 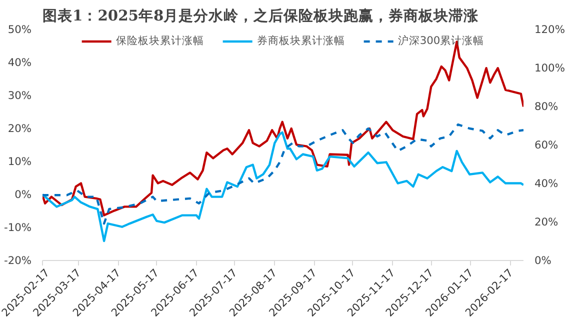 I want to click on y2-tick-label: 60%, so click(x=546, y=145).